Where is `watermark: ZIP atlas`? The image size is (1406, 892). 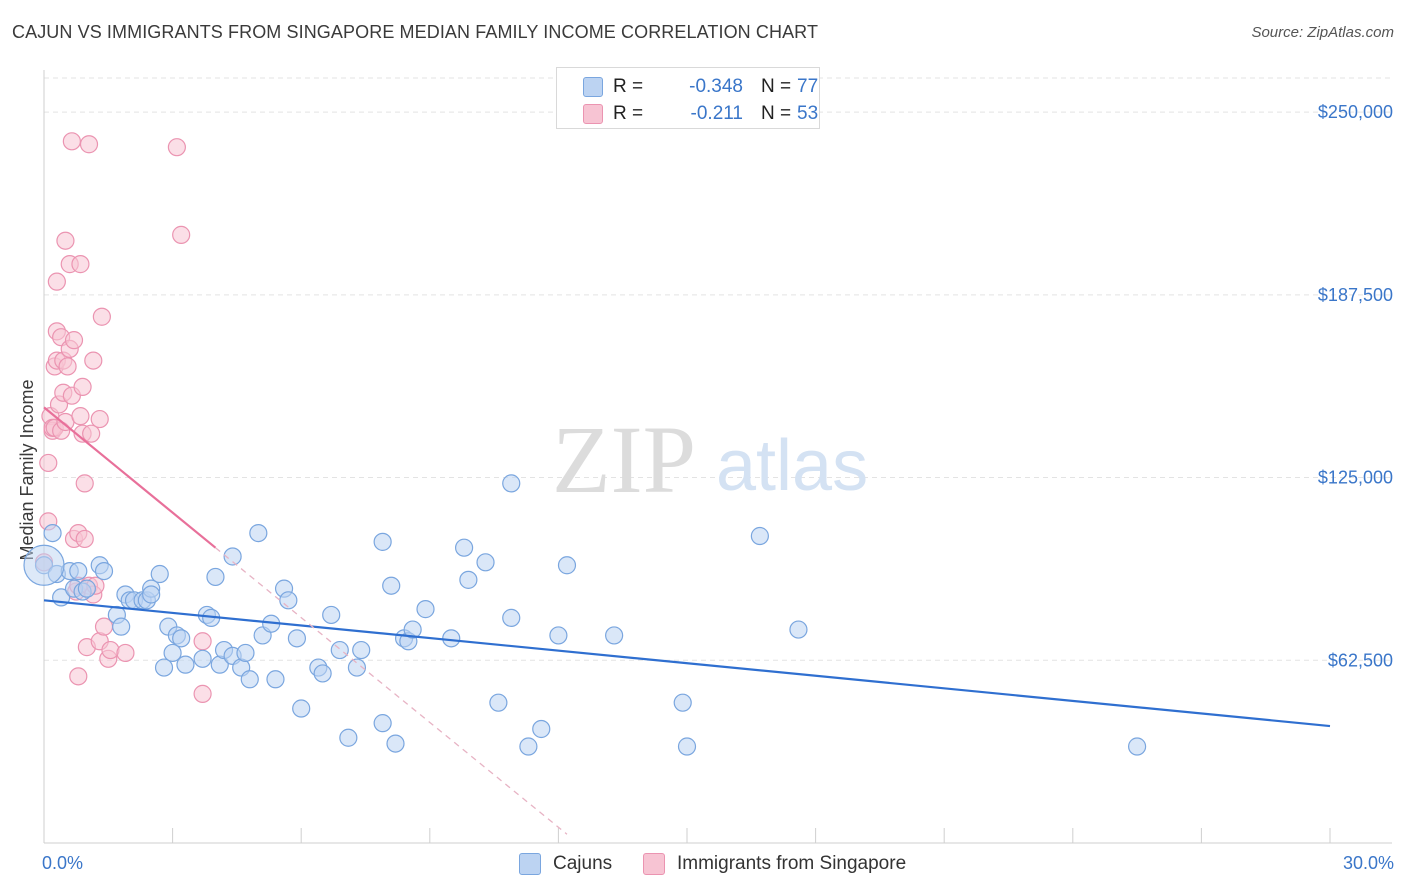 watermark: ZIP atlas is located at coordinates (710, 459).